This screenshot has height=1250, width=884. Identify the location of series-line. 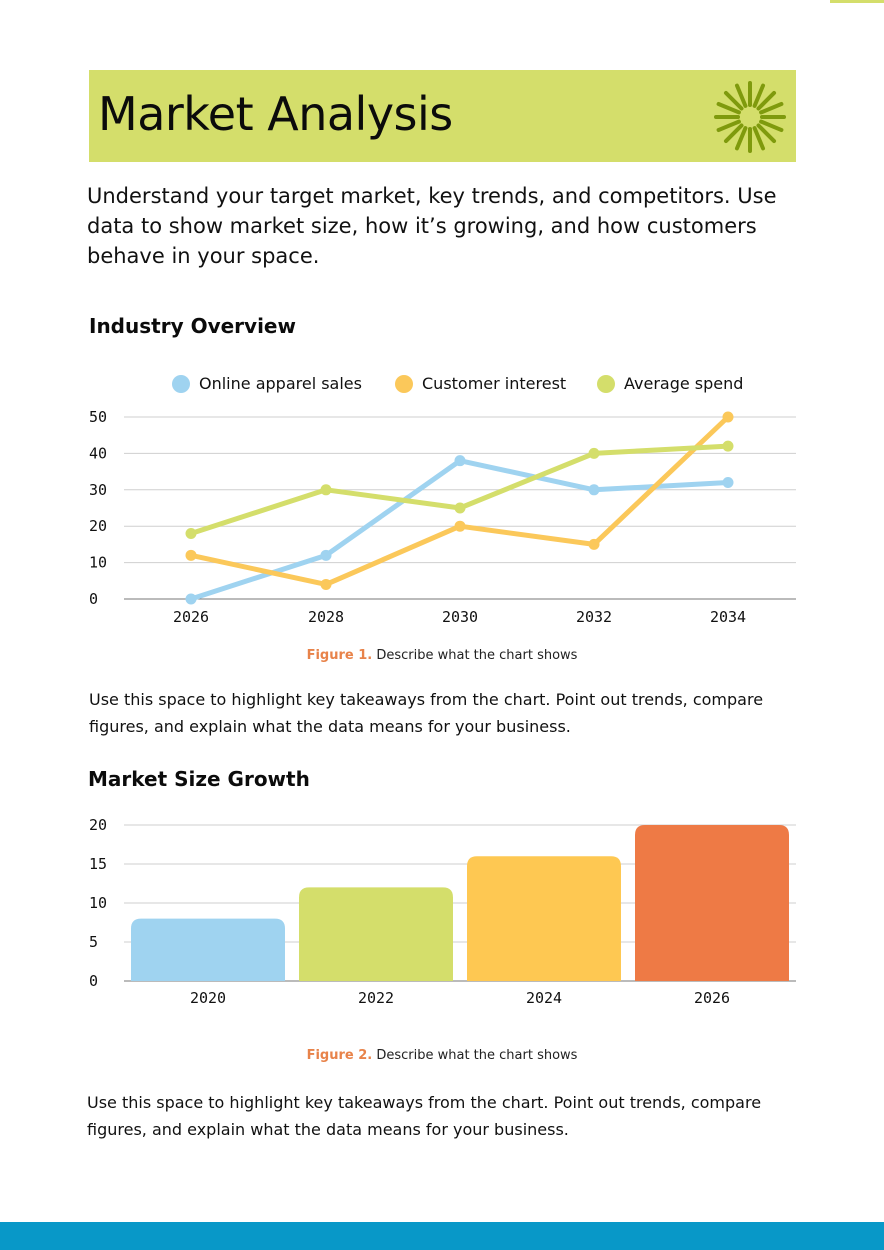
(459, 500).